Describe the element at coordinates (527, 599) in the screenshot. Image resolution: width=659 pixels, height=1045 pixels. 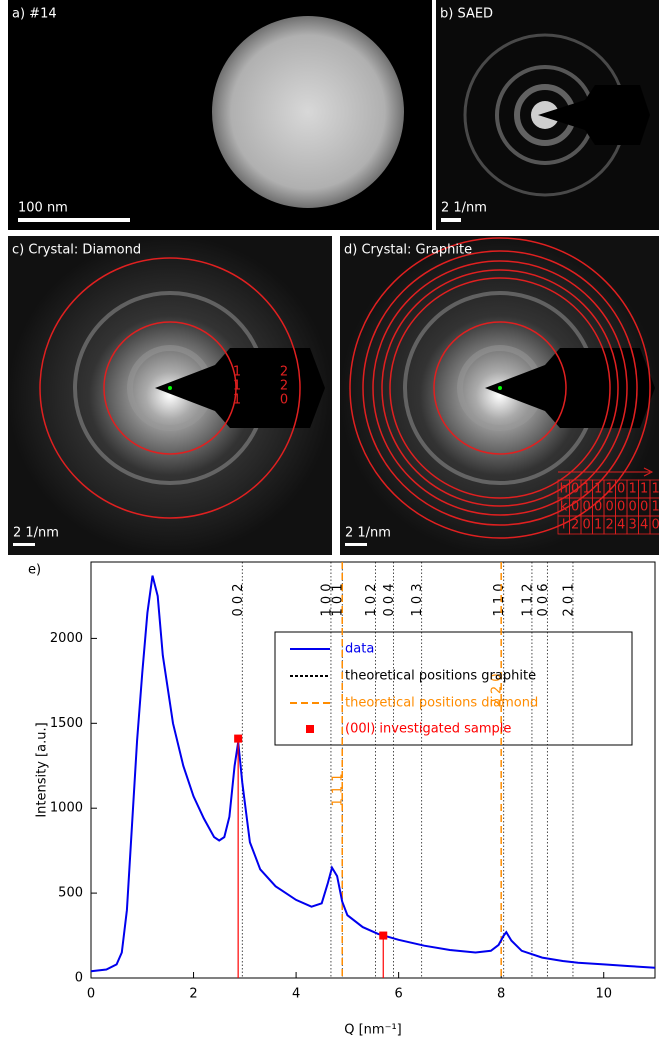
I see `graphite-label: 1 1 2` at that location.